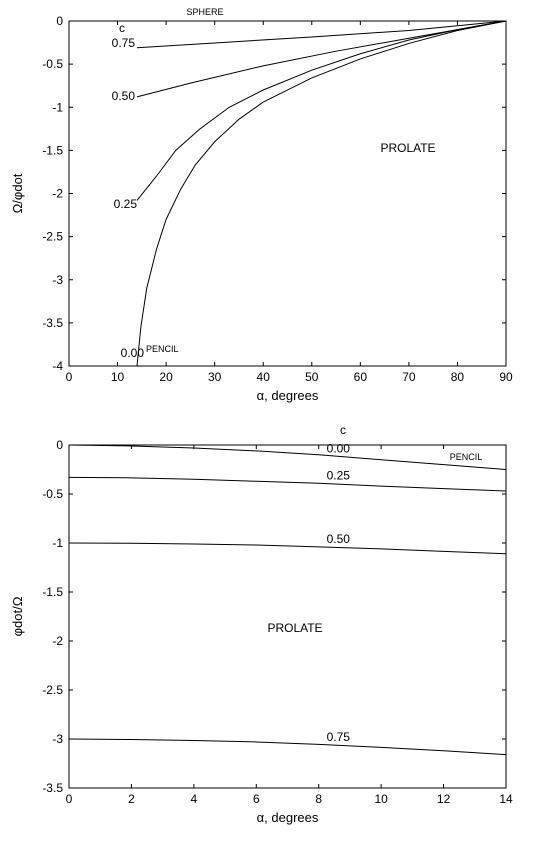 The height and width of the screenshot is (843, 534). I want to click on y-tick-label: -4, so click(57, 366).